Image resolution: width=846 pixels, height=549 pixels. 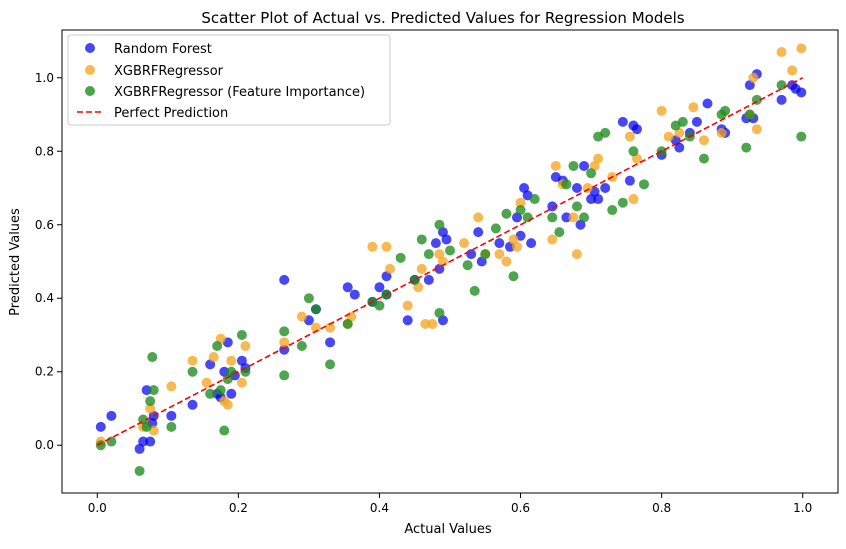 I want to click on legend-label-xgbrf: XGBRFRegressor, so click(x=169, y=71).